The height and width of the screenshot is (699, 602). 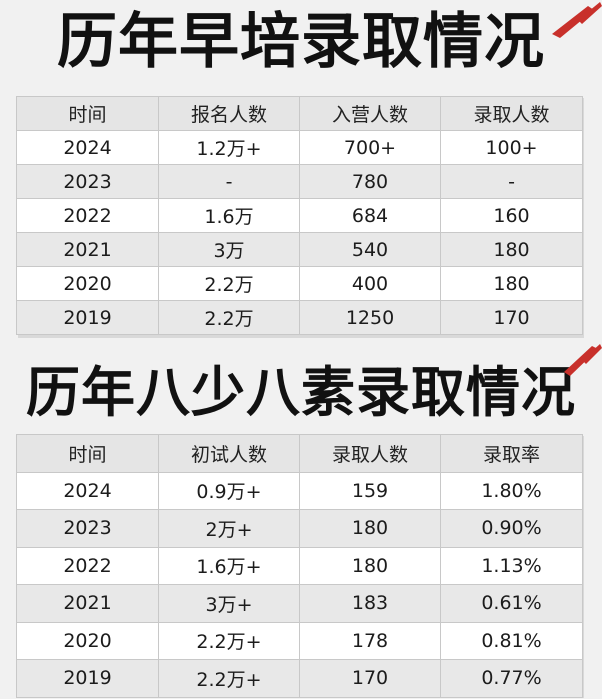 I want to click on table-row: 2019 2.2万+ 170 0.77%, so click(x=299, y=678).